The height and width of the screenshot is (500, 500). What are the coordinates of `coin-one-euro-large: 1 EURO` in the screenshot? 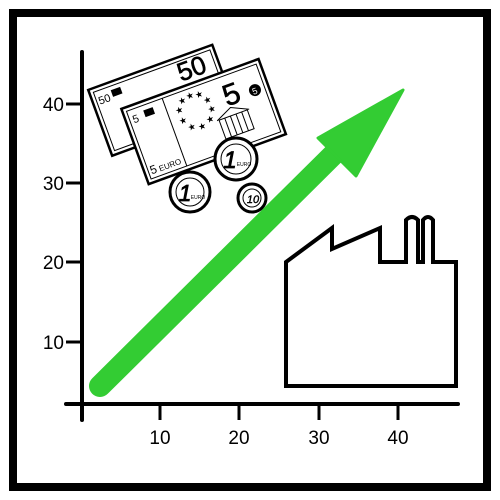 It's located at (236, 159).